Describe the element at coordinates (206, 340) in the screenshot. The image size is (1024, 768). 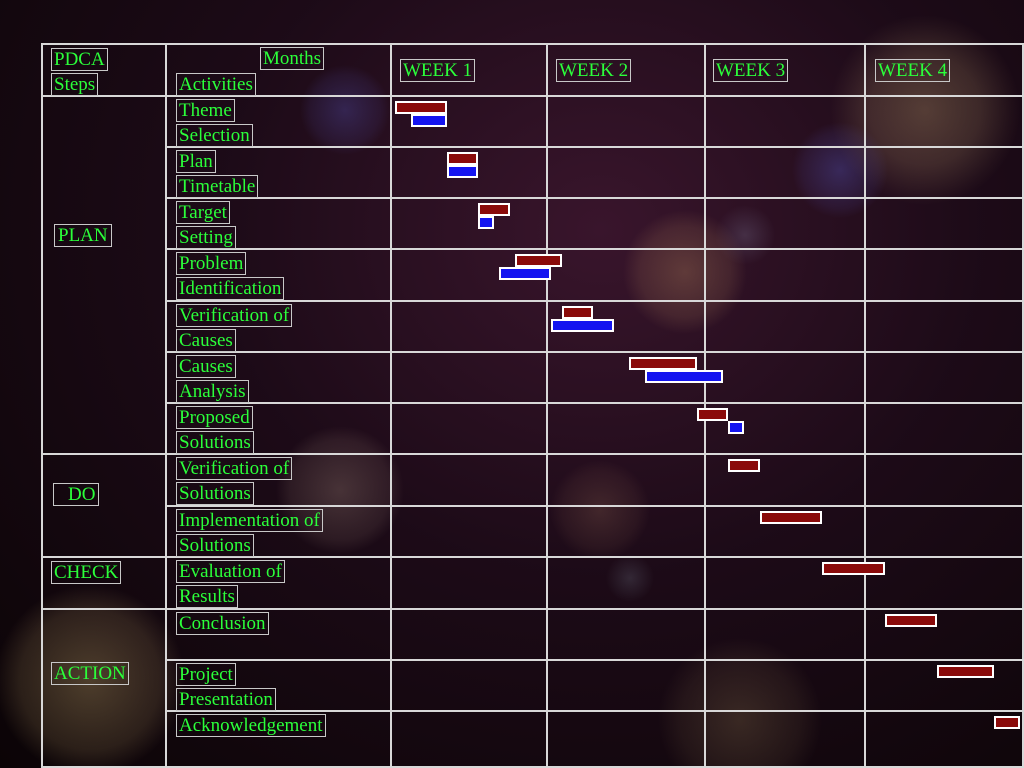
I see `activity-label-line2: Causes` at that location.